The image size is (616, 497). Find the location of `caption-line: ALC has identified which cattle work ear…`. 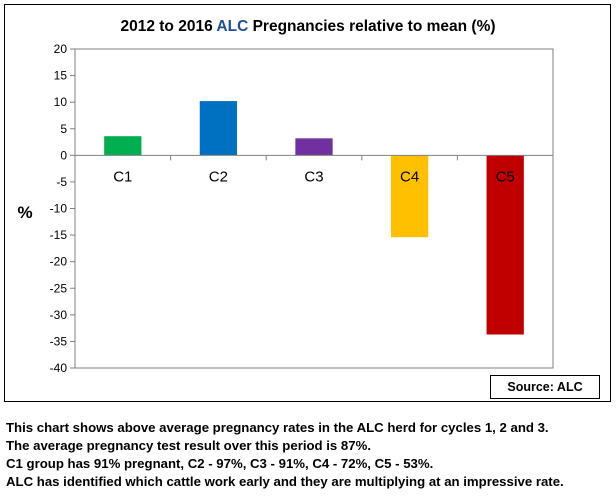

caption-line: ALC has identified which cattle work ear… is located at coordinates (285, 481).